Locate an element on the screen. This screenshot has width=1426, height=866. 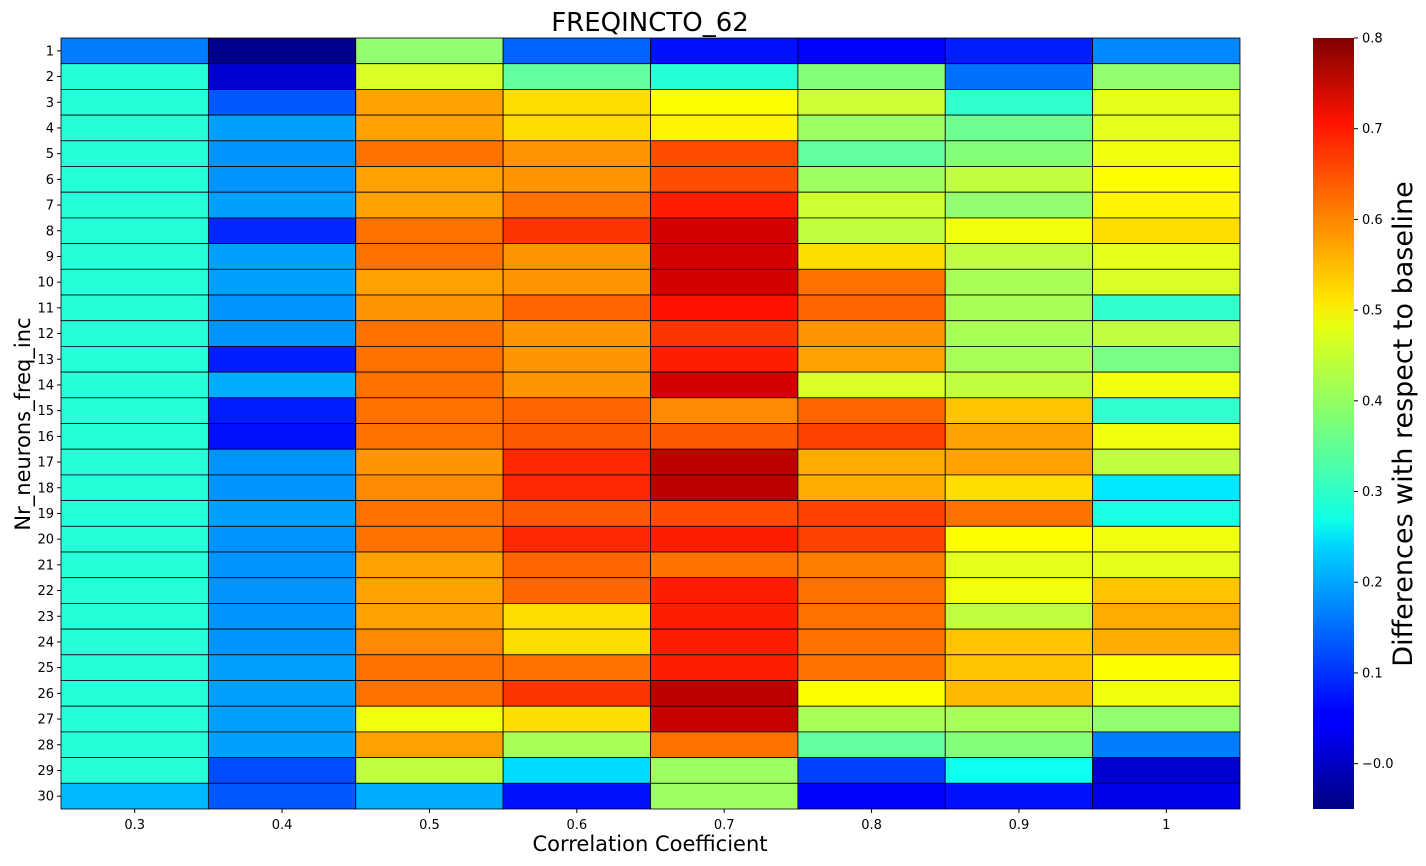
y-tick-label: 7 is located at coordinates (50, 206).